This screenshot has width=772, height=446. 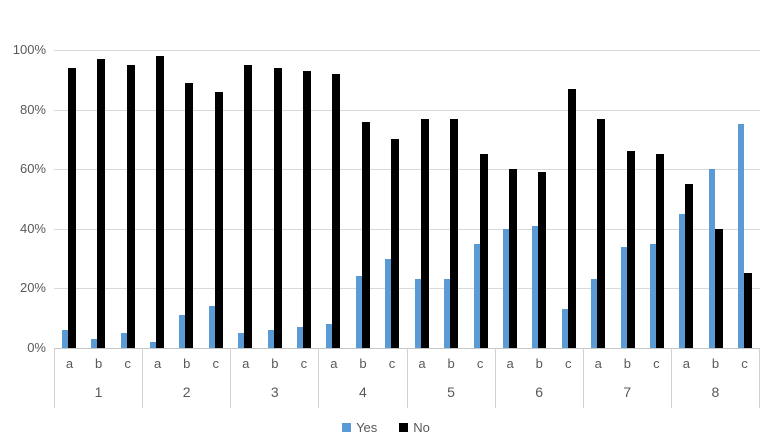 I want to click on bar-pair-5b, so click(x=451, y=233).